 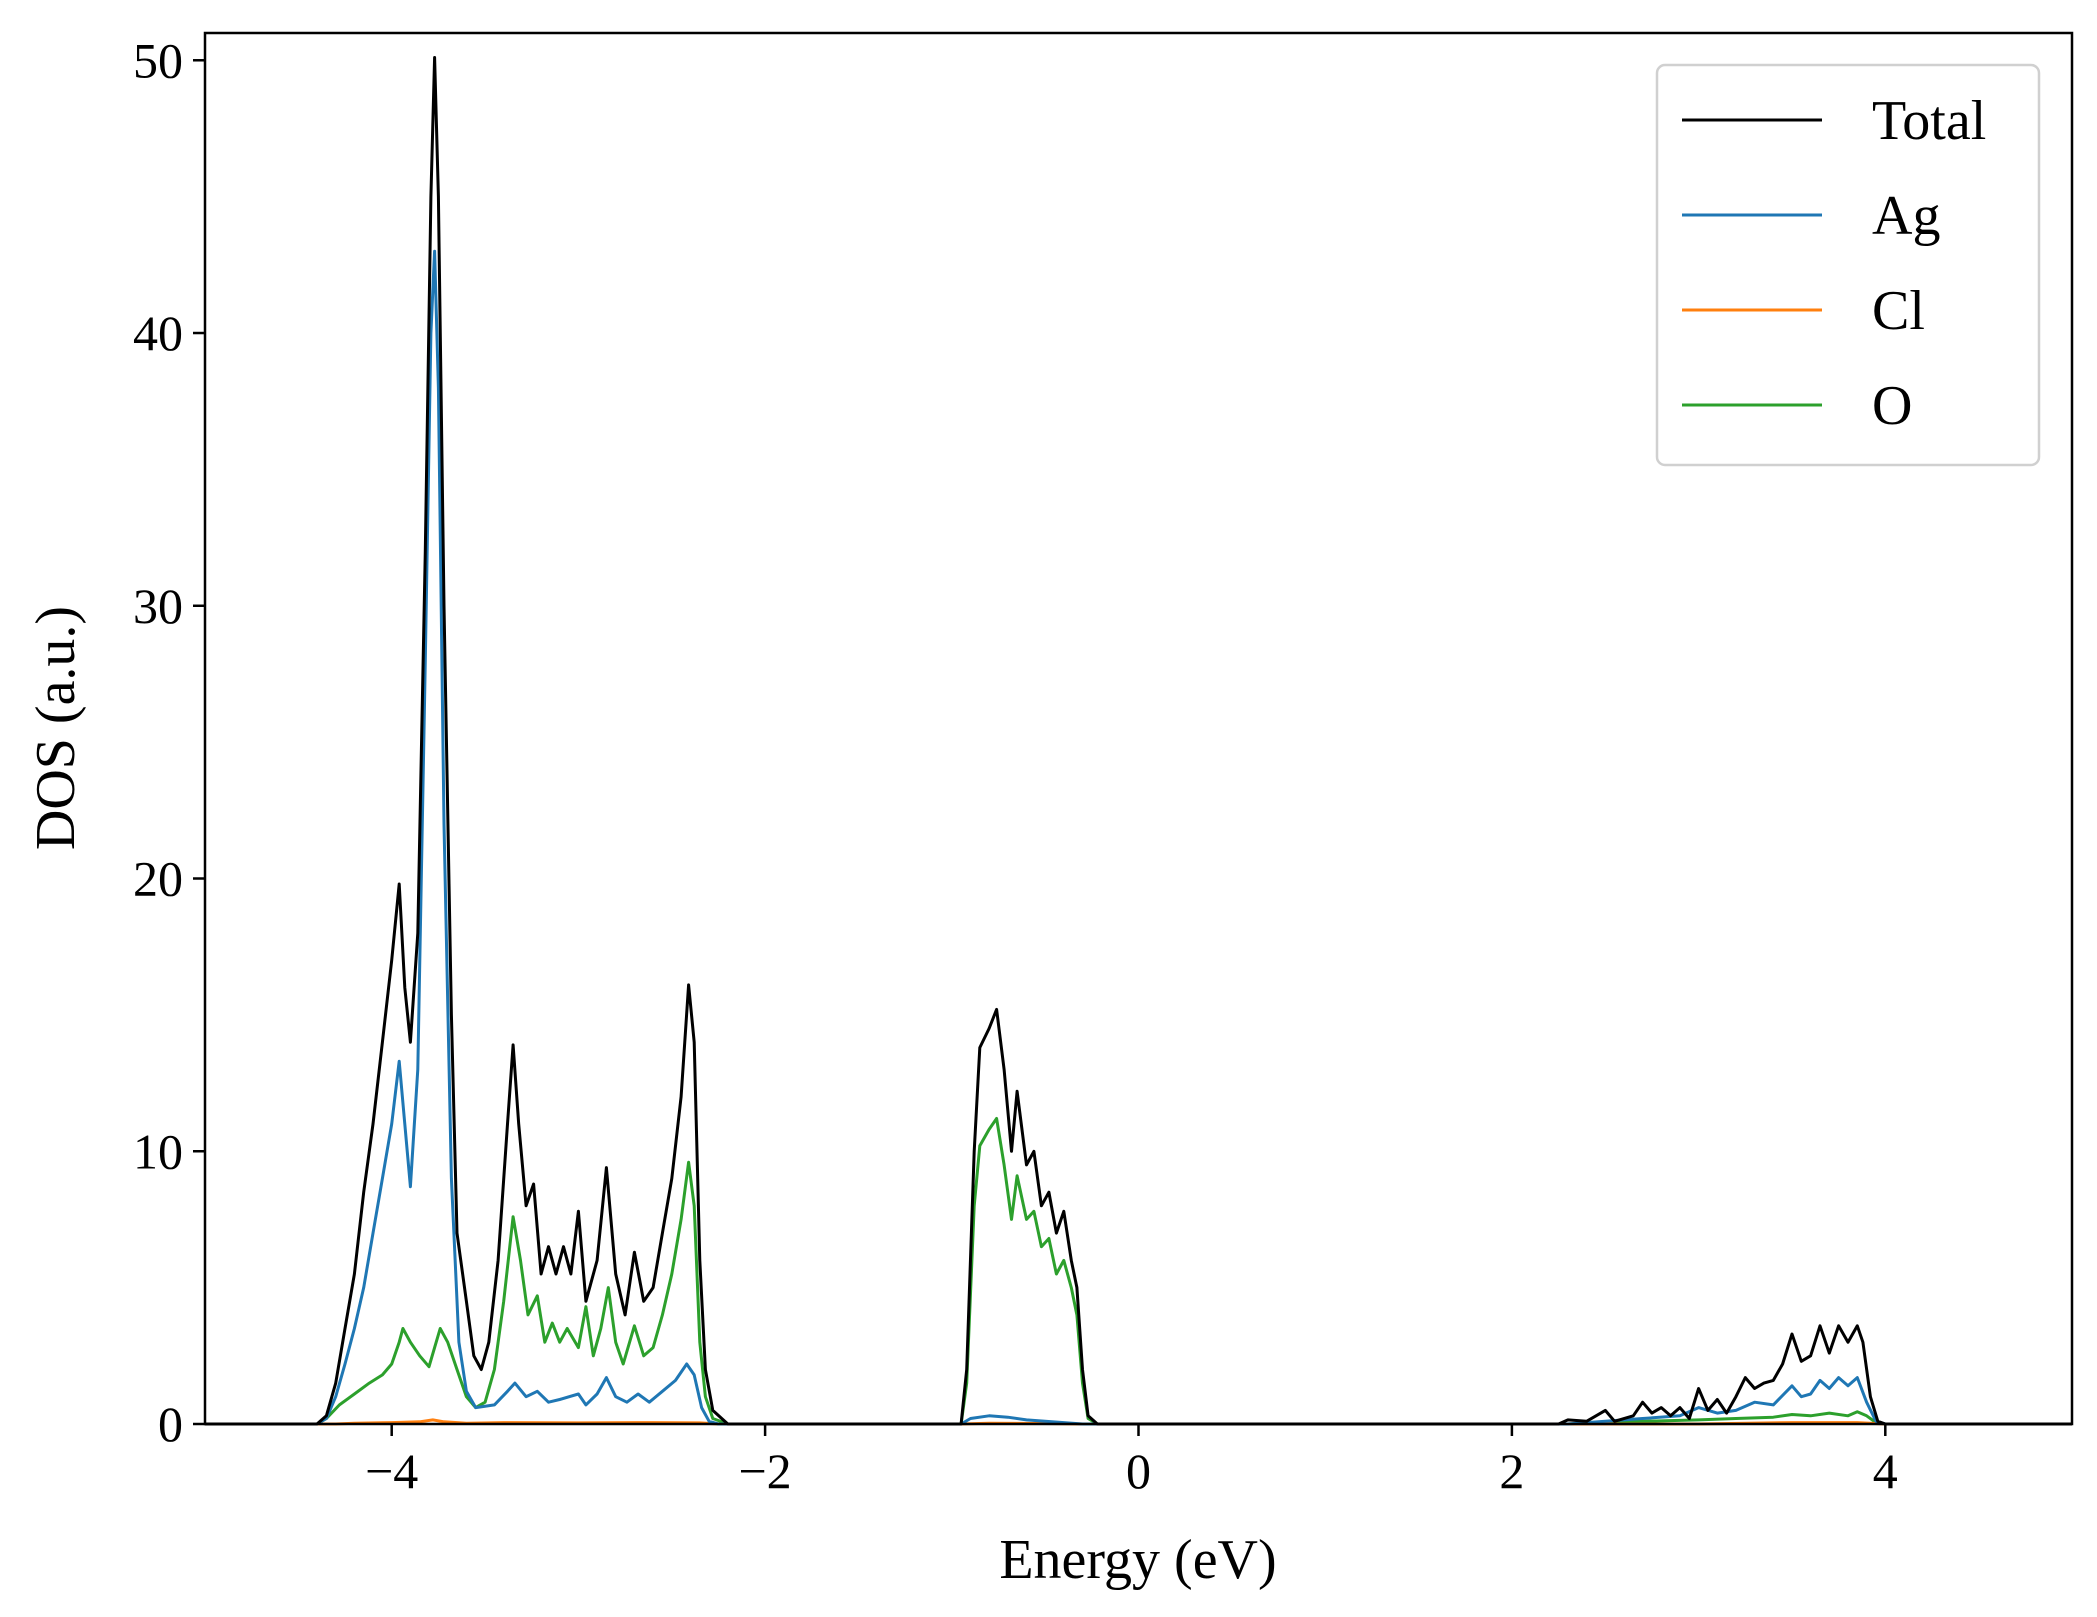 What do you see at coordinates (158, 60) in the screenshot?
I see `y-tick-label: 50` at bounding box center [158, 60].